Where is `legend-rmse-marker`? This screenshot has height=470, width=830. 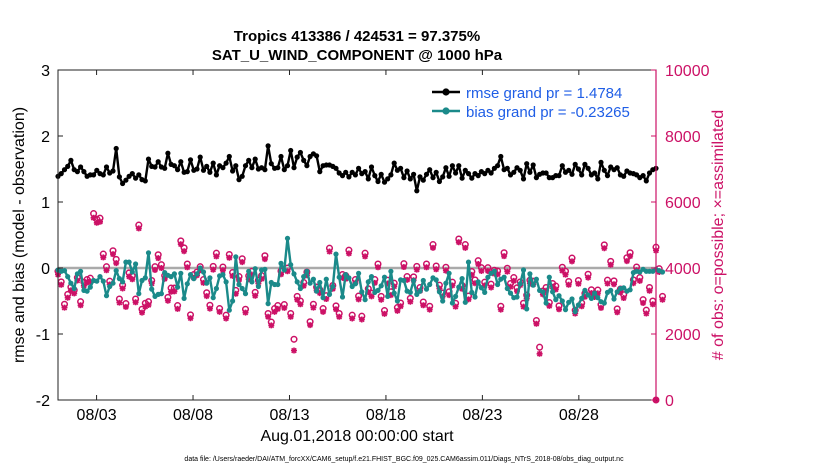 legend-rmse-marker is located at coordinates (446, 92).